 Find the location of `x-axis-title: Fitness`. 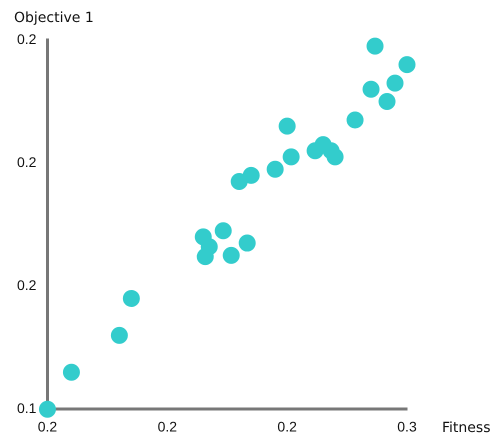

x-axis-title: Fitness is located at coordinates (466, 428).